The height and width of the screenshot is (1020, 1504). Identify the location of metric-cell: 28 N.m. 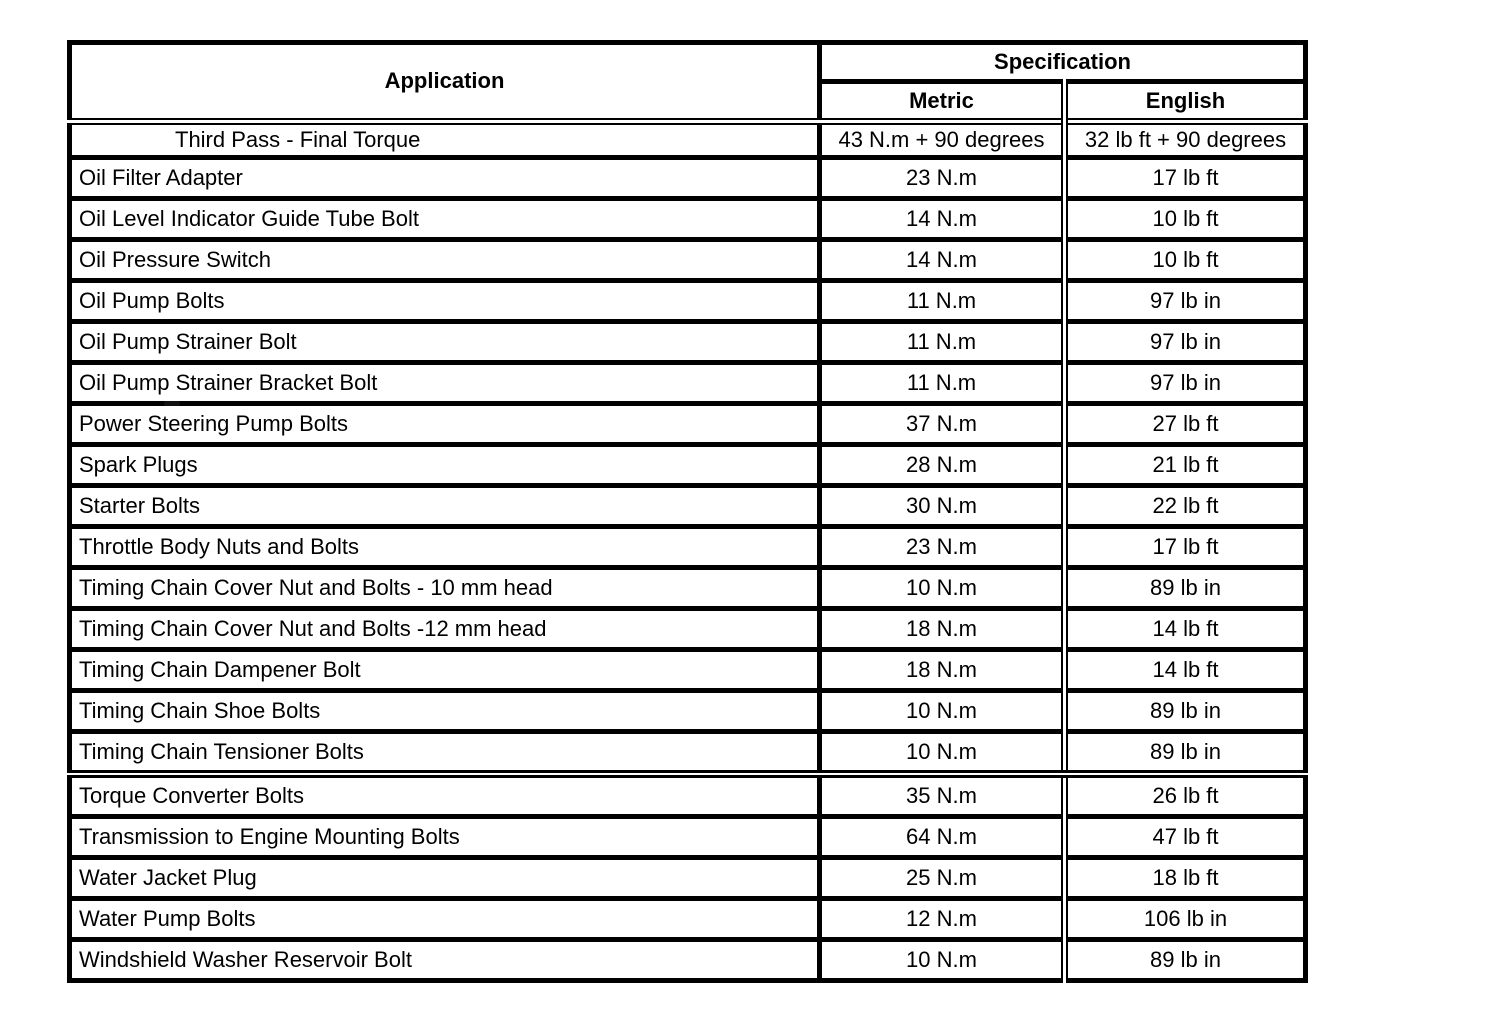
(942, 465).